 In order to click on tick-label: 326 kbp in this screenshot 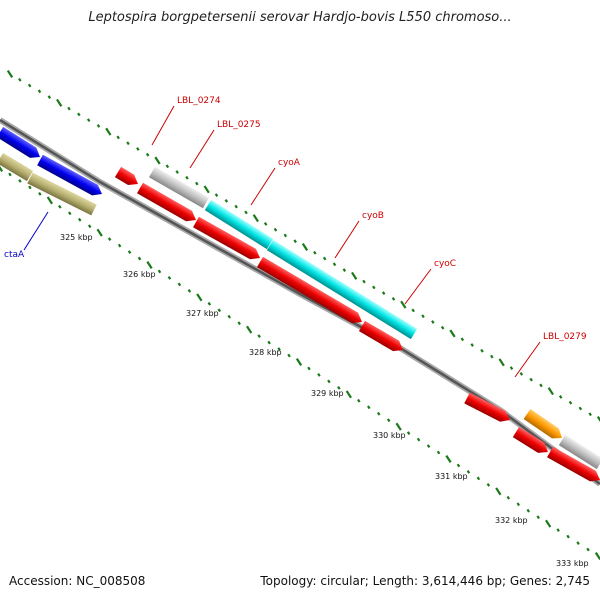, I will do `click(139, 274)`.